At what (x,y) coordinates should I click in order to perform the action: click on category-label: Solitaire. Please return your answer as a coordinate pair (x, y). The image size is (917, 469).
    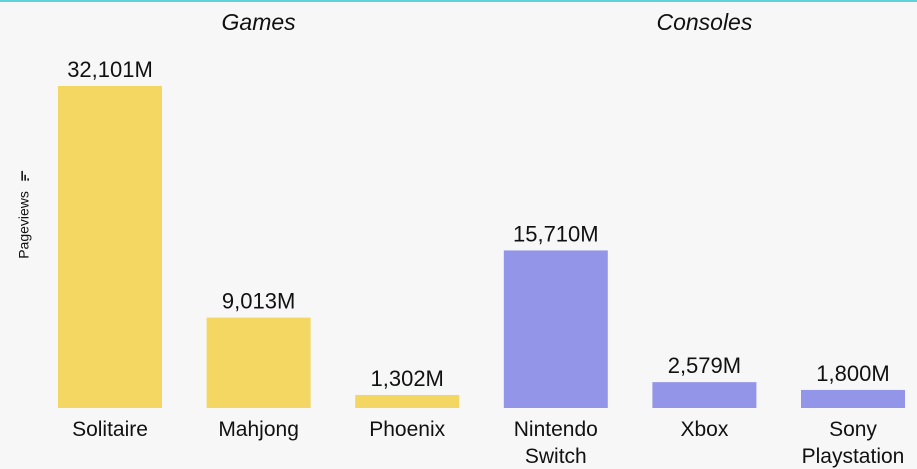
    Looking at the image, I should click on (110, 429).